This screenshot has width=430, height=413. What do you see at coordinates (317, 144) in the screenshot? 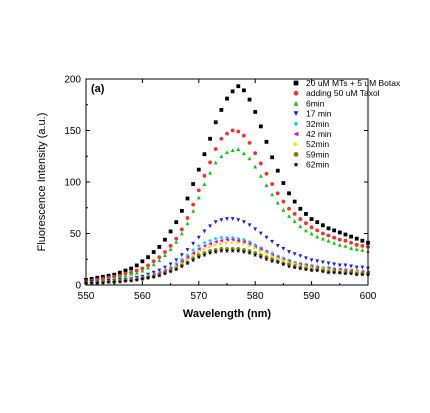
I see `legend-label: 52min` at bounding box center [317, 144].